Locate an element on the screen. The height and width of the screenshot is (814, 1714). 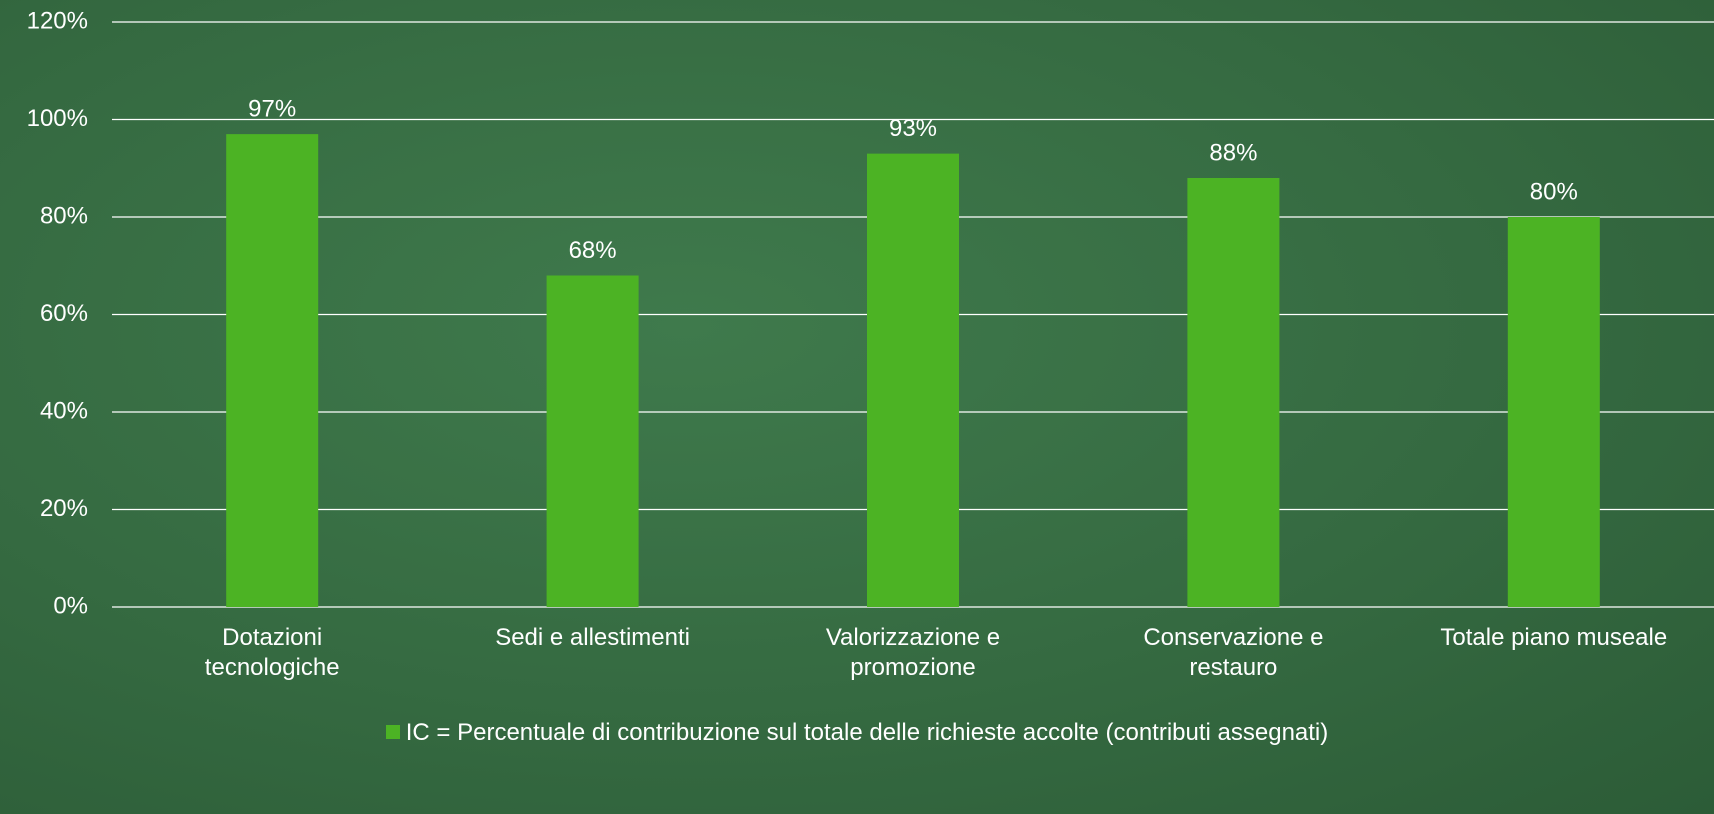
y-tick-label: 100% is located at coordinates (57, 118).